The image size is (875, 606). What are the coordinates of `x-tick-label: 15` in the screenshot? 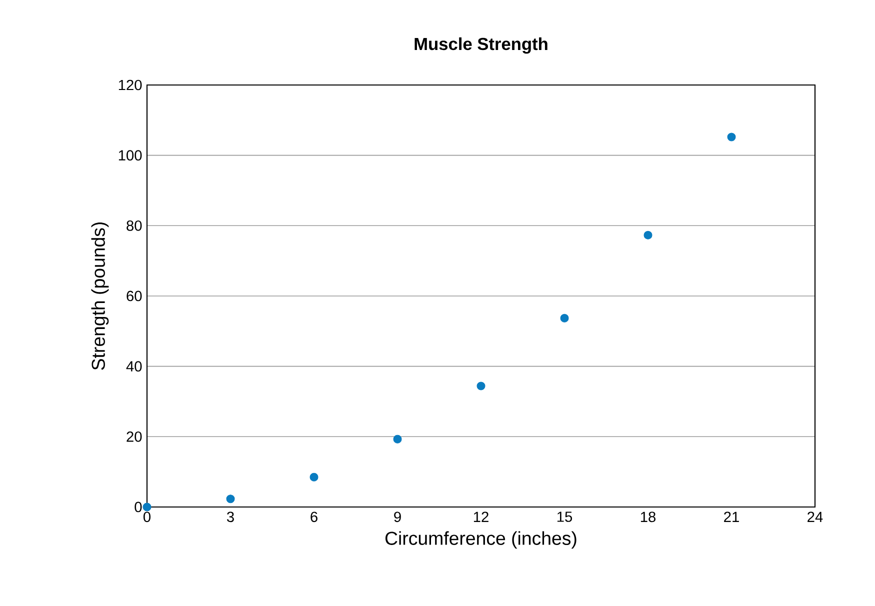 It's located at (564, 517).